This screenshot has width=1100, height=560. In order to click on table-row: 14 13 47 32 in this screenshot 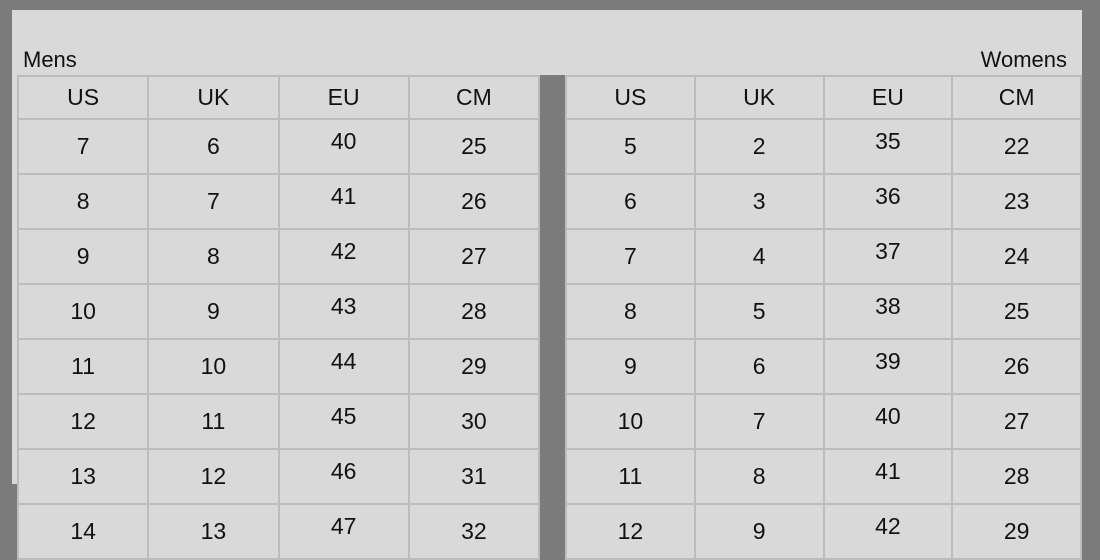, I will do `click(278, 531)`.